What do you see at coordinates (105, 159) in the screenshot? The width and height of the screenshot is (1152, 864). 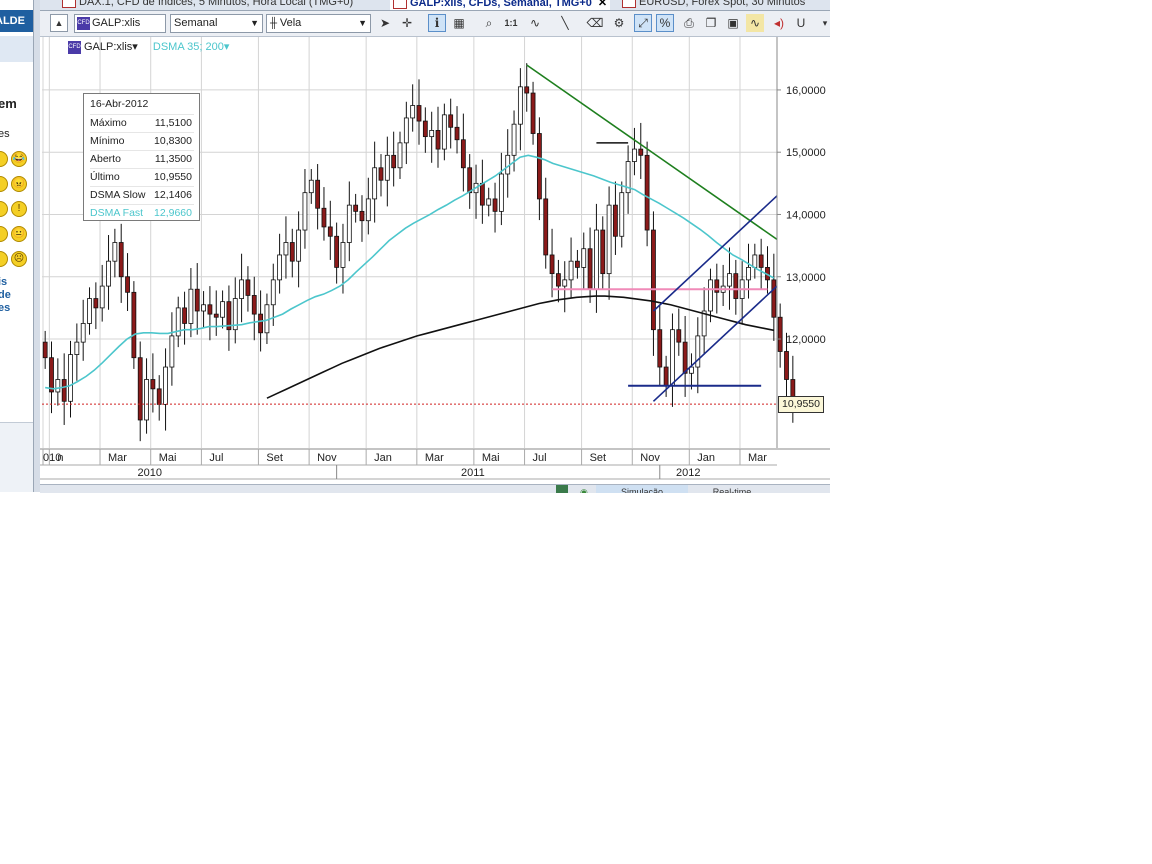 I see `row-label: Aberto` at bounding box center [105, 159].